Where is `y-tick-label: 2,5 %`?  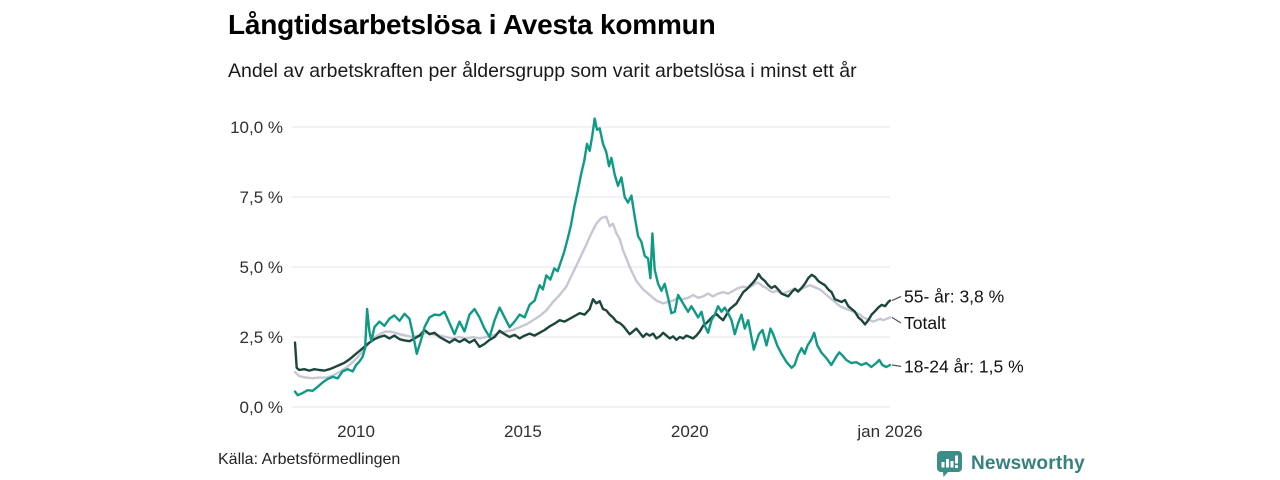
y-tick-label: 2,5 % is located at coordinates (261, 337).